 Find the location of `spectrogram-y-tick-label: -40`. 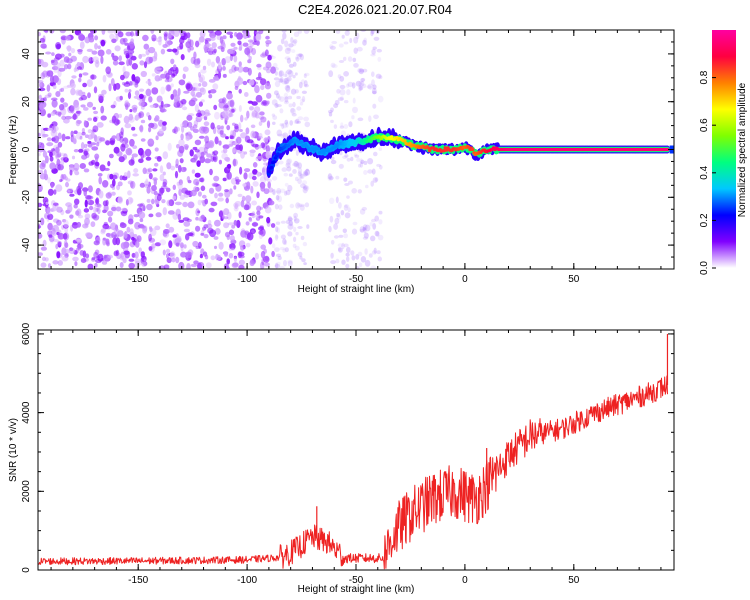

spectrogram-y-tick-label: -40 is located at coordinates (26, 244).